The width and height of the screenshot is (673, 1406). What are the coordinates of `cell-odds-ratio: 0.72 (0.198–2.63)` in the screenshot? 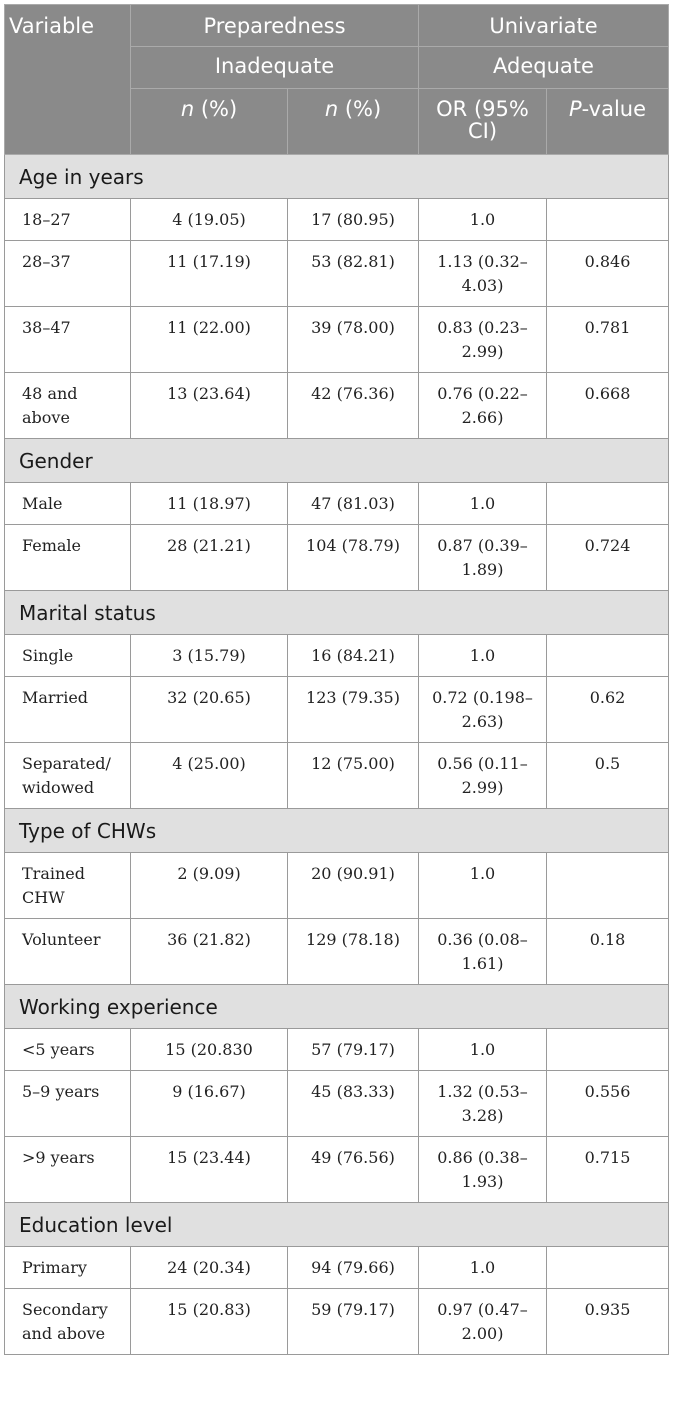 It's located at (482, 709).